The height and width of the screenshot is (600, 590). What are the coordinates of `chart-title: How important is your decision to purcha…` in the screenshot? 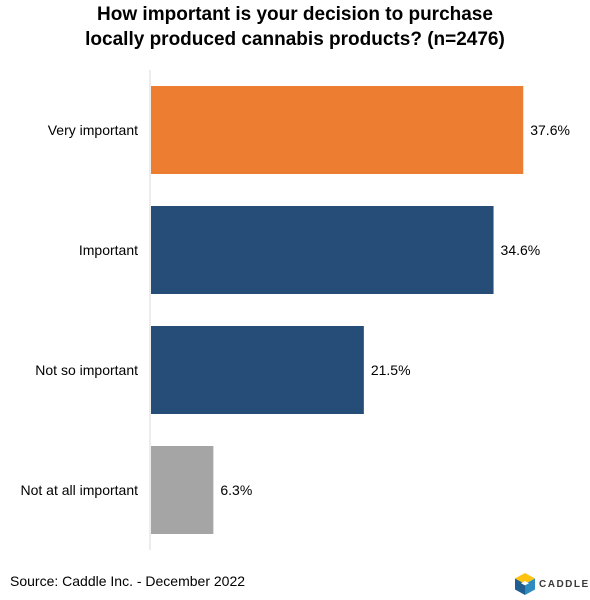 It's located at (295, 27).